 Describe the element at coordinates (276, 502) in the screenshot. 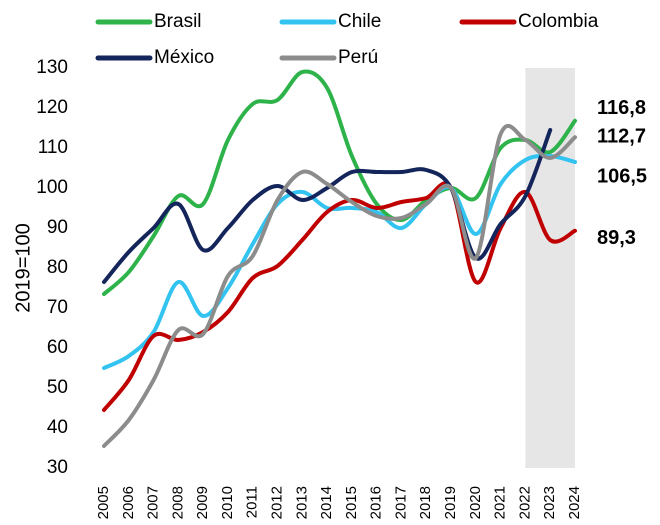

I see `x-tick-label: 2012` at that location.